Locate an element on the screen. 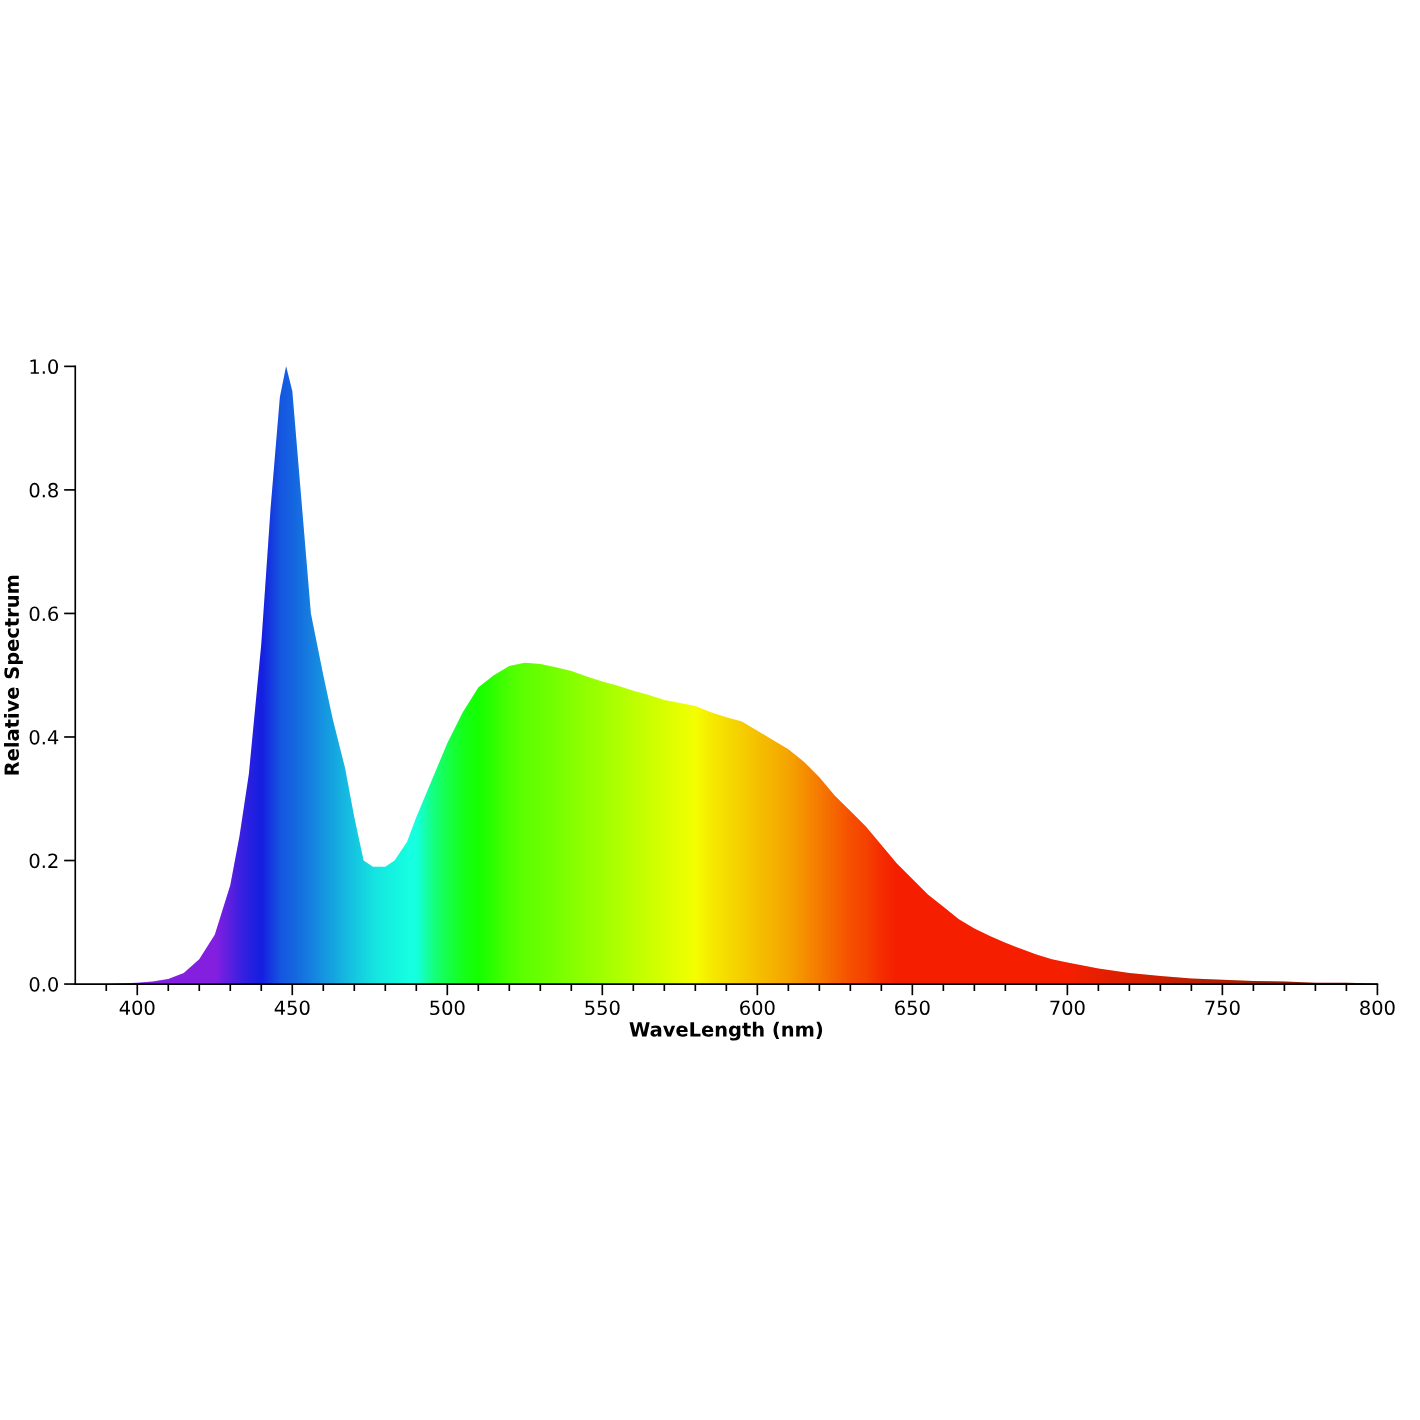 This screenshot has height=1420, width=1420. x-tick-label: 450 is located at coordinates (292, 1008).